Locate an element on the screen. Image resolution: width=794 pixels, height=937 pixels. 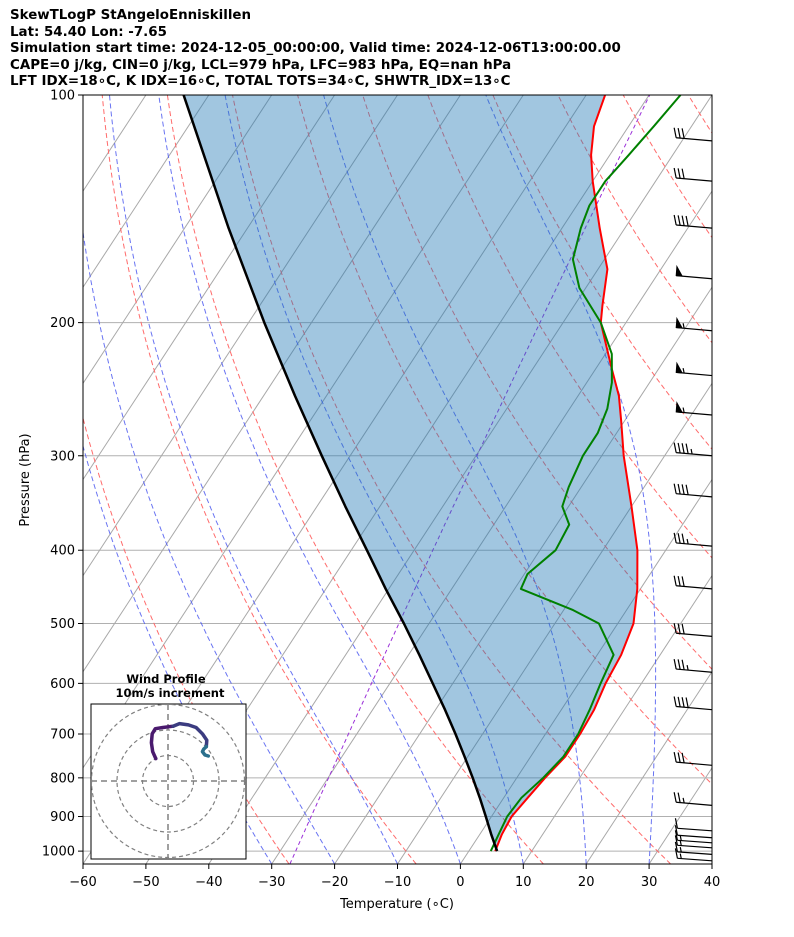
x-tick-label: 0 is located at coordinates (460, 882).